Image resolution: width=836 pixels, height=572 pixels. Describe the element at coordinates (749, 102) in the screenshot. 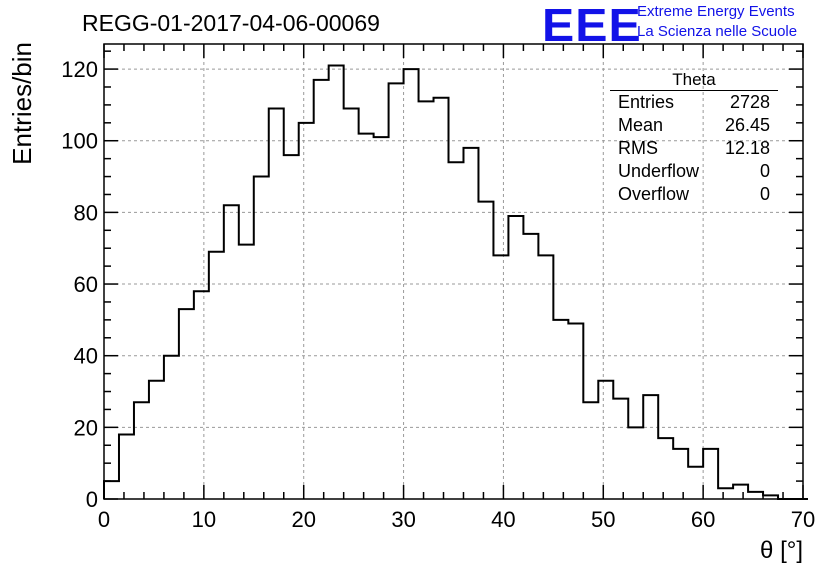

I see `stats-value: 2728` at that location.